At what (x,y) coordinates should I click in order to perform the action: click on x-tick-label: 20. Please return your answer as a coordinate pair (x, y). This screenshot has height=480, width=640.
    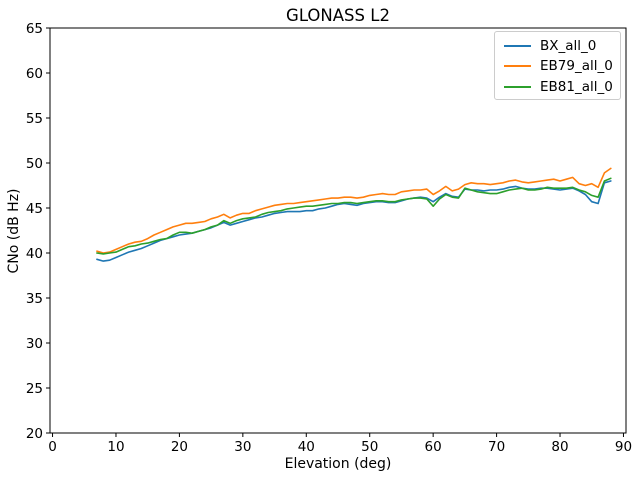
    Looking at the image, I should click on (179, 447).